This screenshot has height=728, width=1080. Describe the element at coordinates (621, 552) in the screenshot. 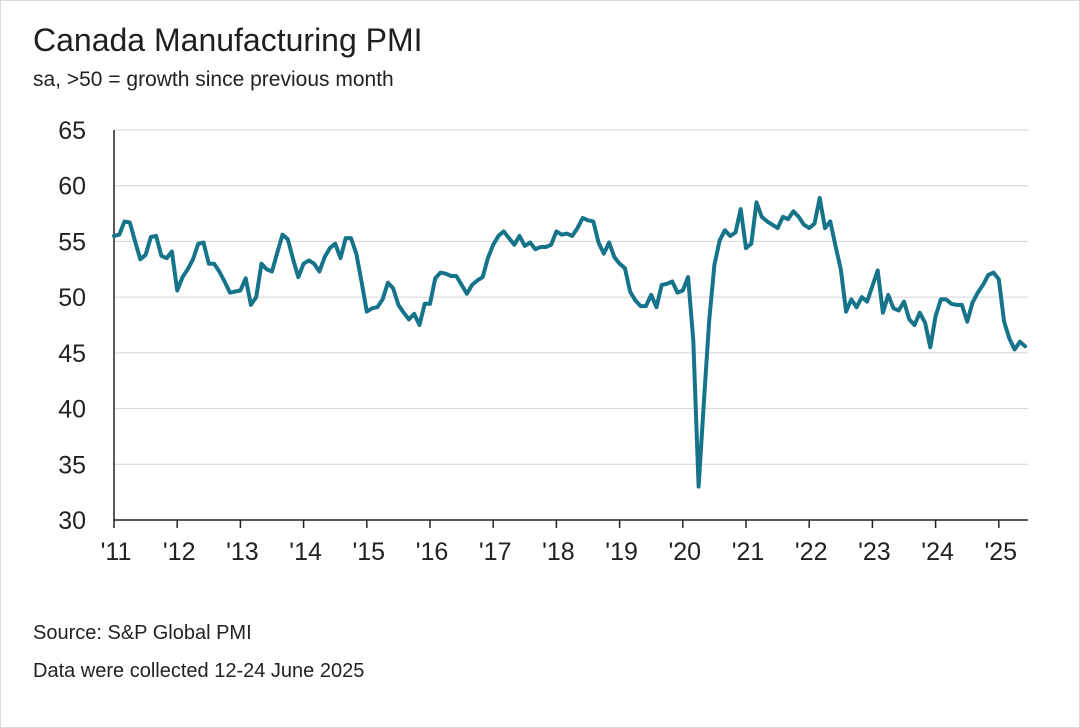

I see `x-tick-label: '19` at that location.